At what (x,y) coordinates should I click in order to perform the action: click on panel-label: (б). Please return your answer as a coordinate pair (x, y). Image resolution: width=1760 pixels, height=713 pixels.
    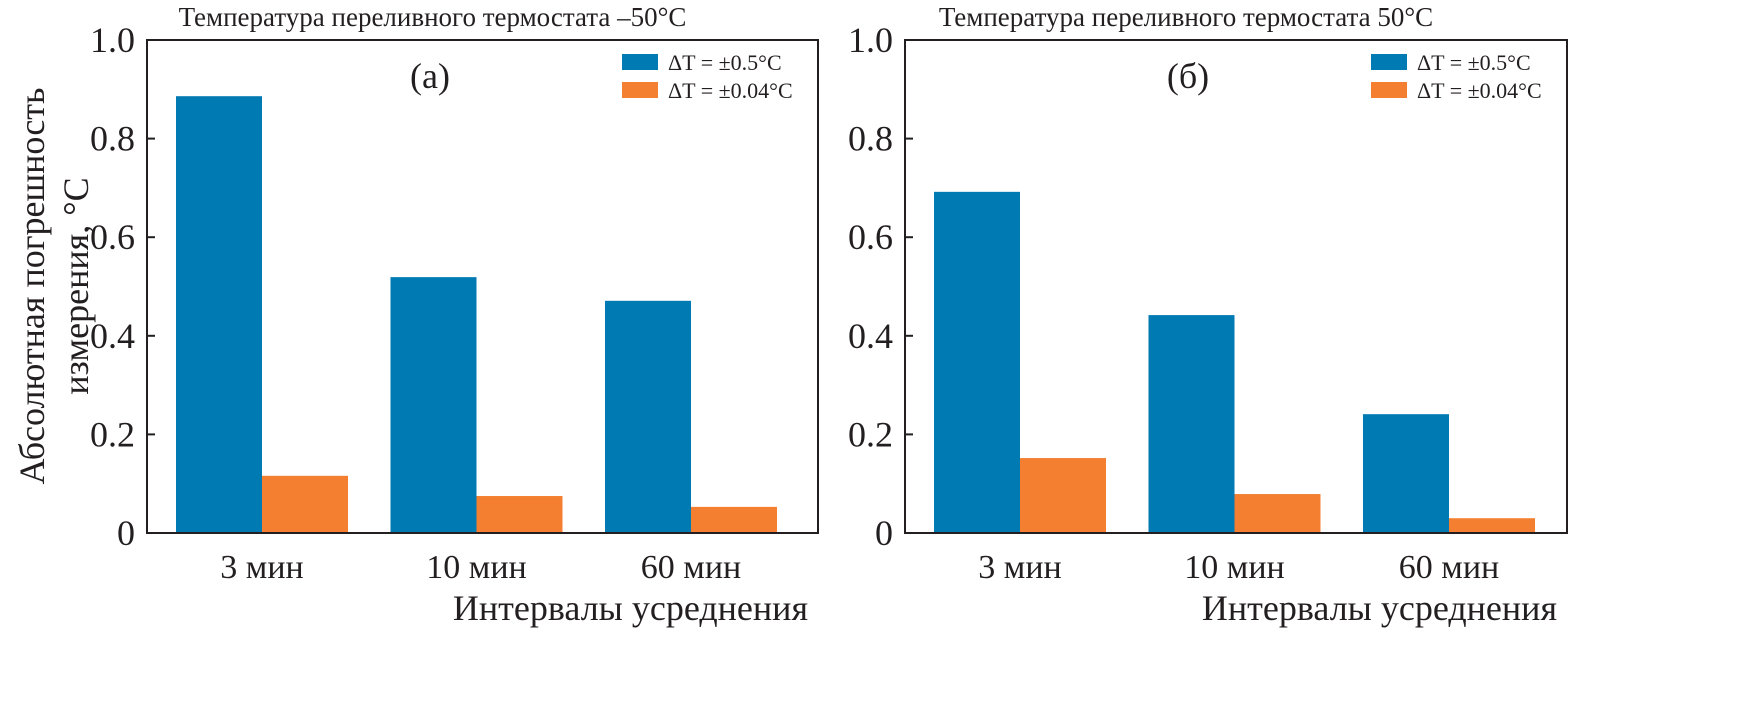
    Looking at the image, I should click on (1188, 76).